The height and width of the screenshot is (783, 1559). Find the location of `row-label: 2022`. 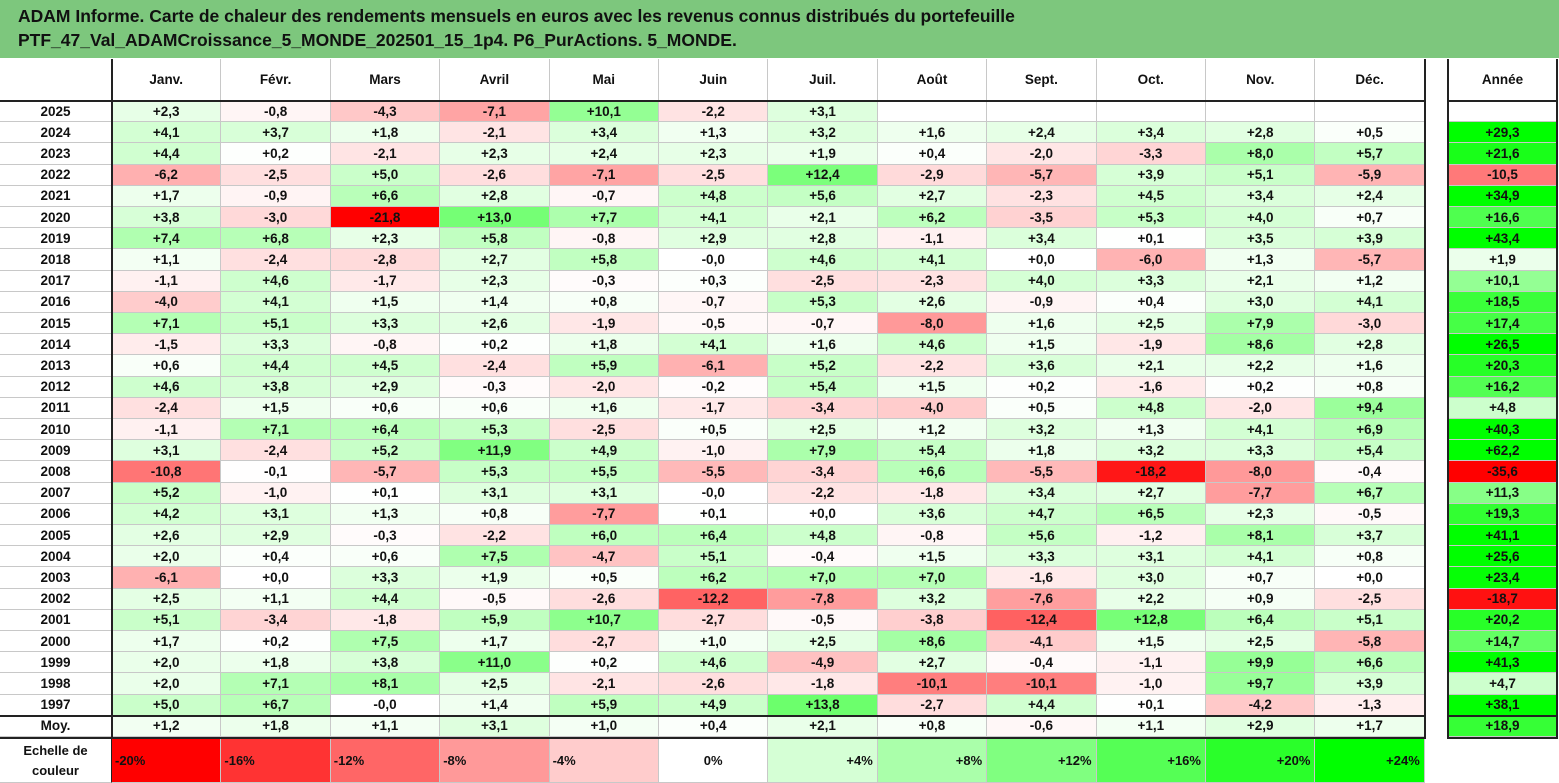

row-label: 2022 is located at coordinates (56, 175).